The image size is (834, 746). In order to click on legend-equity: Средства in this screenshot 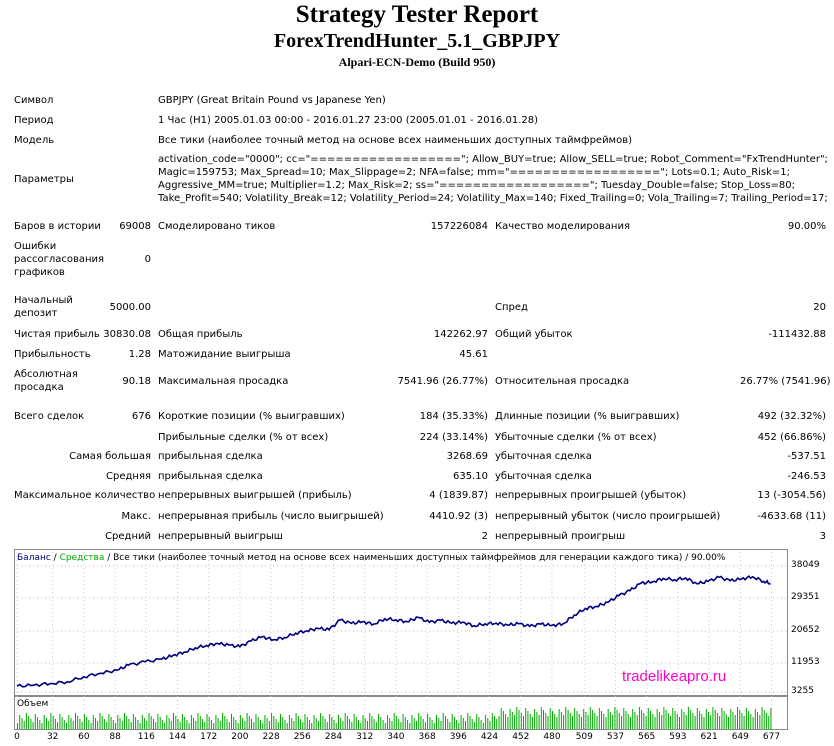, I will do `click(82, 558)`.